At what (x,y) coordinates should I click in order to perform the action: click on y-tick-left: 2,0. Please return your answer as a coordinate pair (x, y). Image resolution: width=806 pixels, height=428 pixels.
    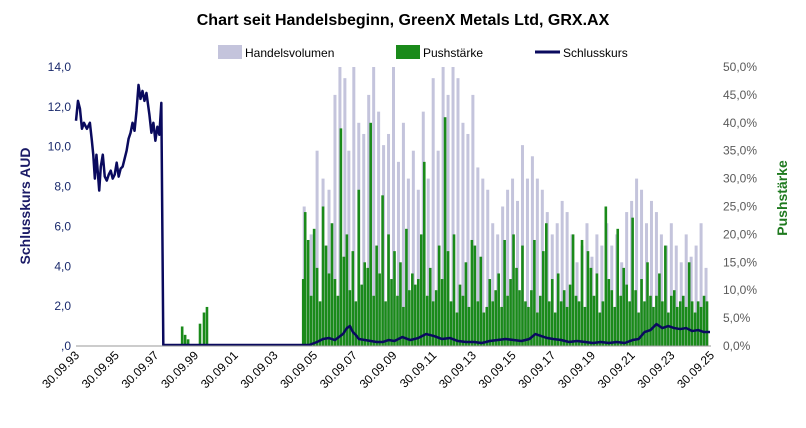
    Looking at the image, I should click on (62, 306).